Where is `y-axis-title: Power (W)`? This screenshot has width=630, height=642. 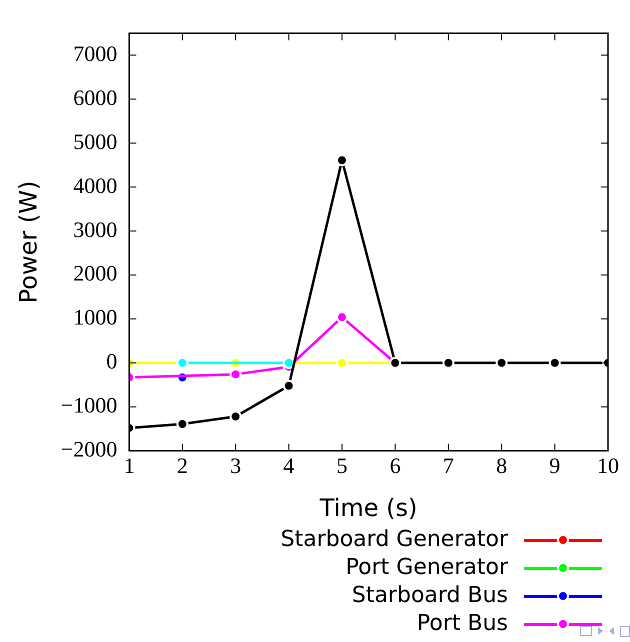
y-axis-title: Power (W) is located at coordinates (28, 242).